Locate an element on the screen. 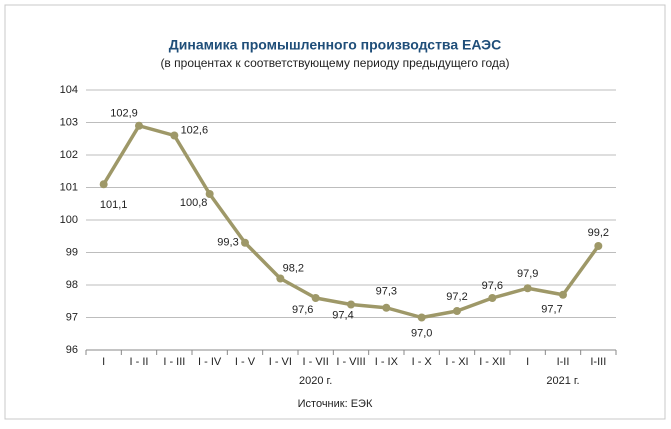 This screenshot has width=671, height=429. data-label: 100,8 is located at coordinates (194, 203).